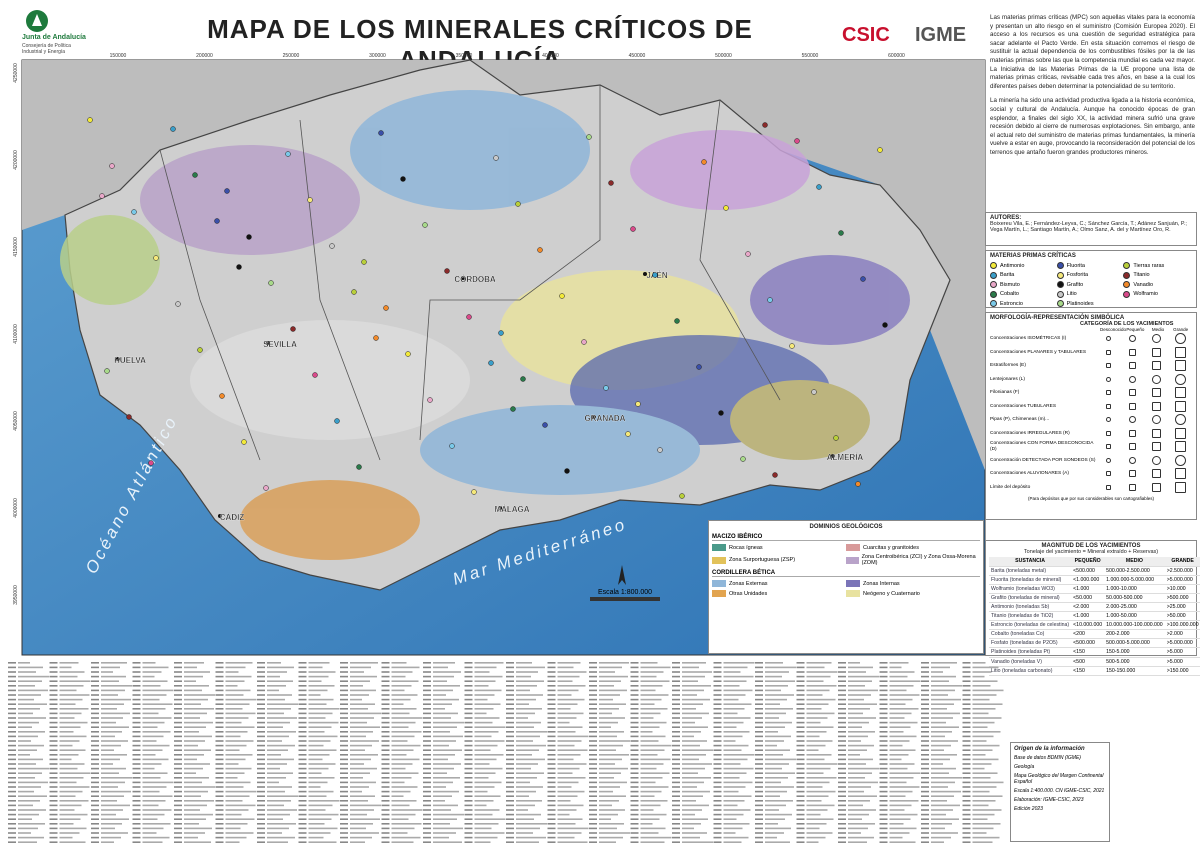  I want to click on magnitude-cell: <150, so click(1088, 652).